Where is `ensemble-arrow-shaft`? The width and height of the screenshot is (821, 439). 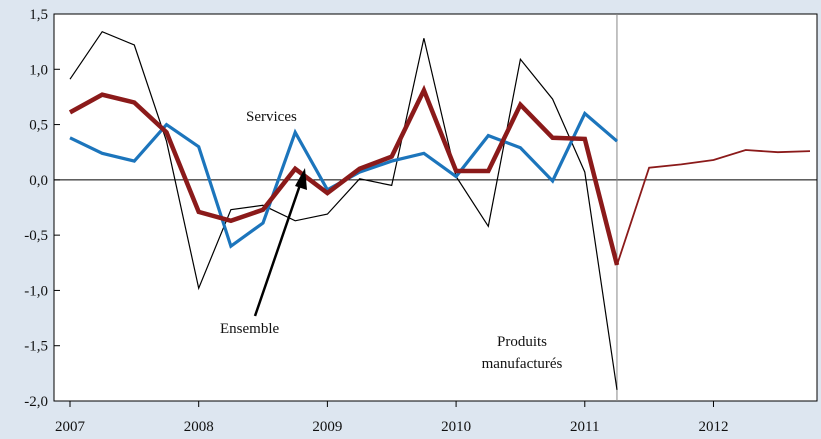 ensemble-arrow-shaft is located at coordinates (278, 249).